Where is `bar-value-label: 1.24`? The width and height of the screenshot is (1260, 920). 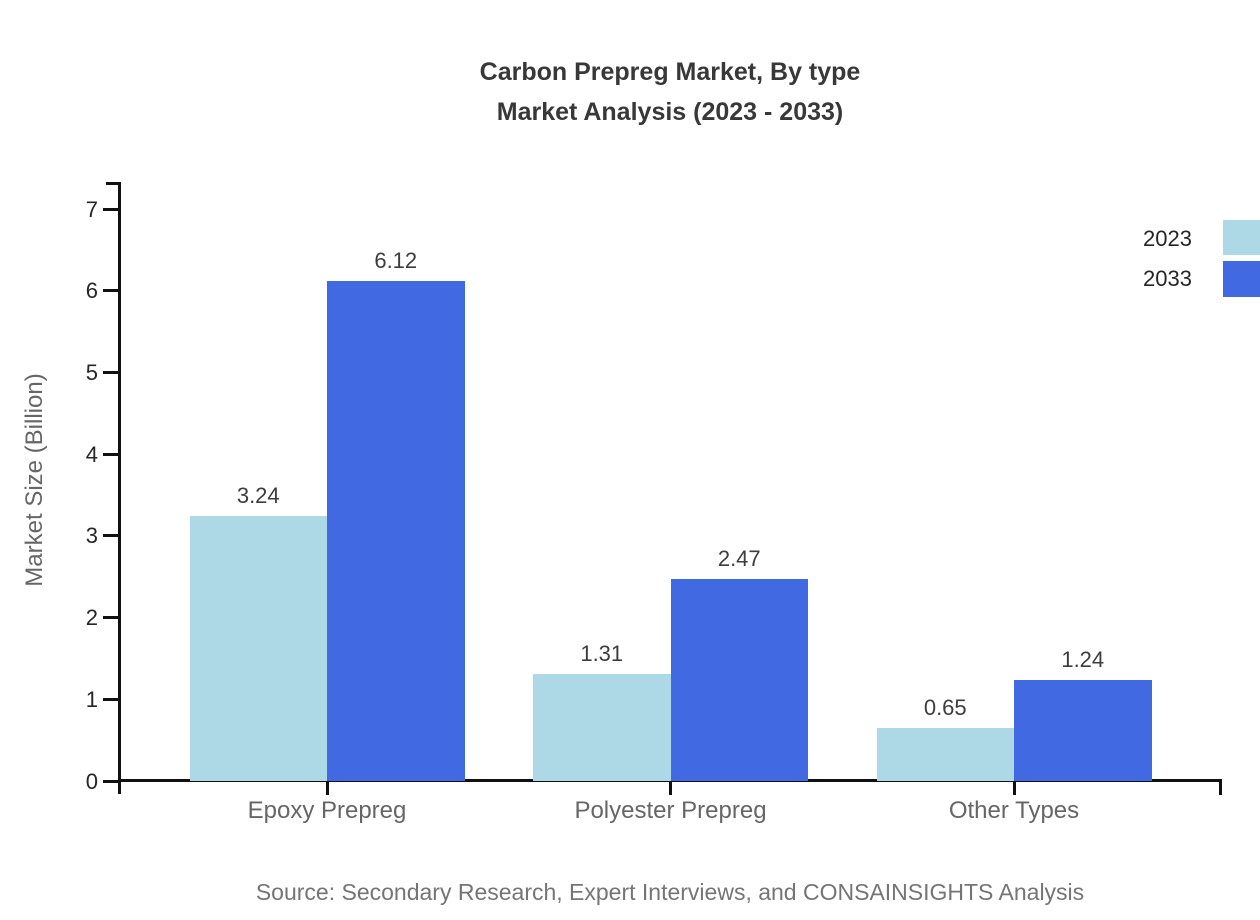 bar-value-label: 1.24 is located at coordinates (1083, 659).